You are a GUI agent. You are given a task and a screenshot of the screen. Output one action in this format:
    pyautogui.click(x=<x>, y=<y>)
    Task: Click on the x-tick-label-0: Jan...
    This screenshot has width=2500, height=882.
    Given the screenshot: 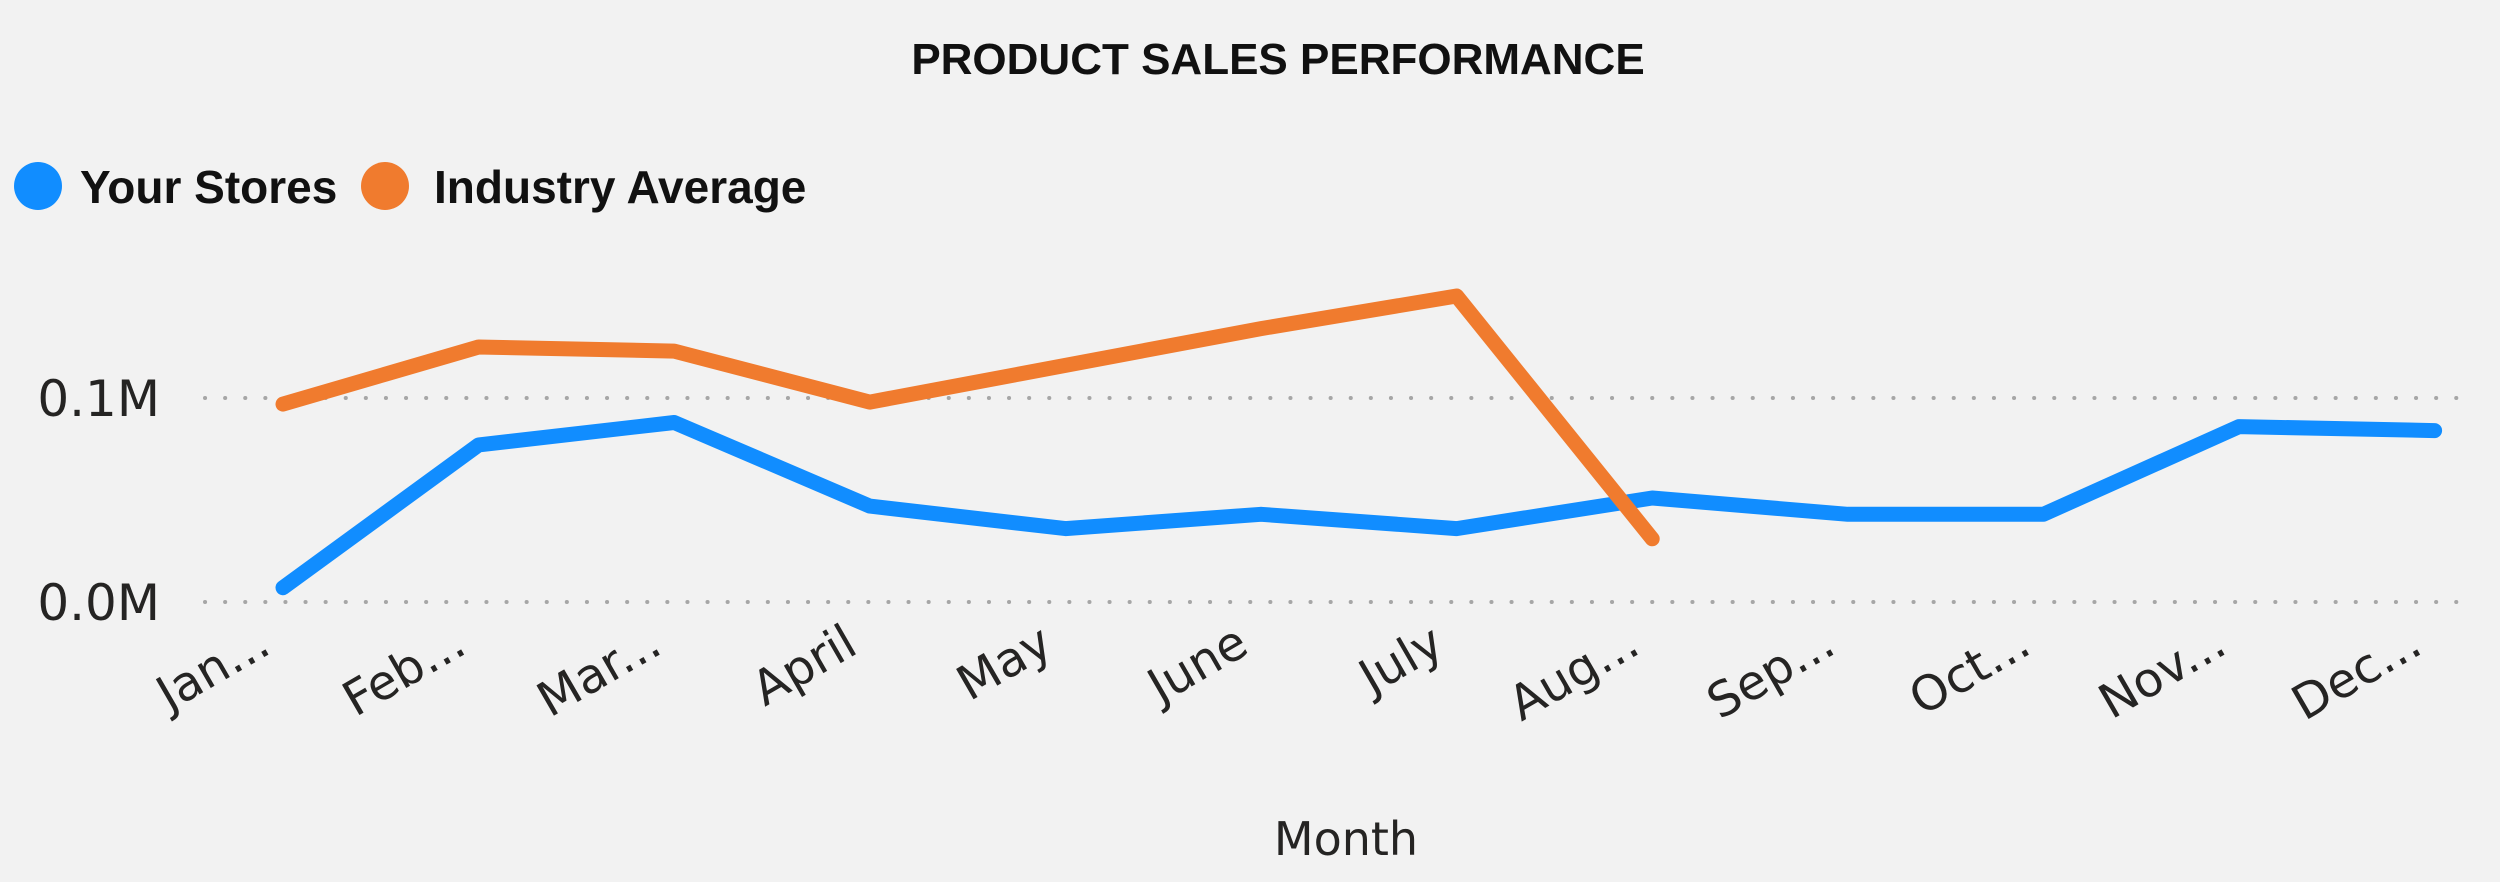 What is the action you would take?
    pyautogui.click(x=212, y=669)
    